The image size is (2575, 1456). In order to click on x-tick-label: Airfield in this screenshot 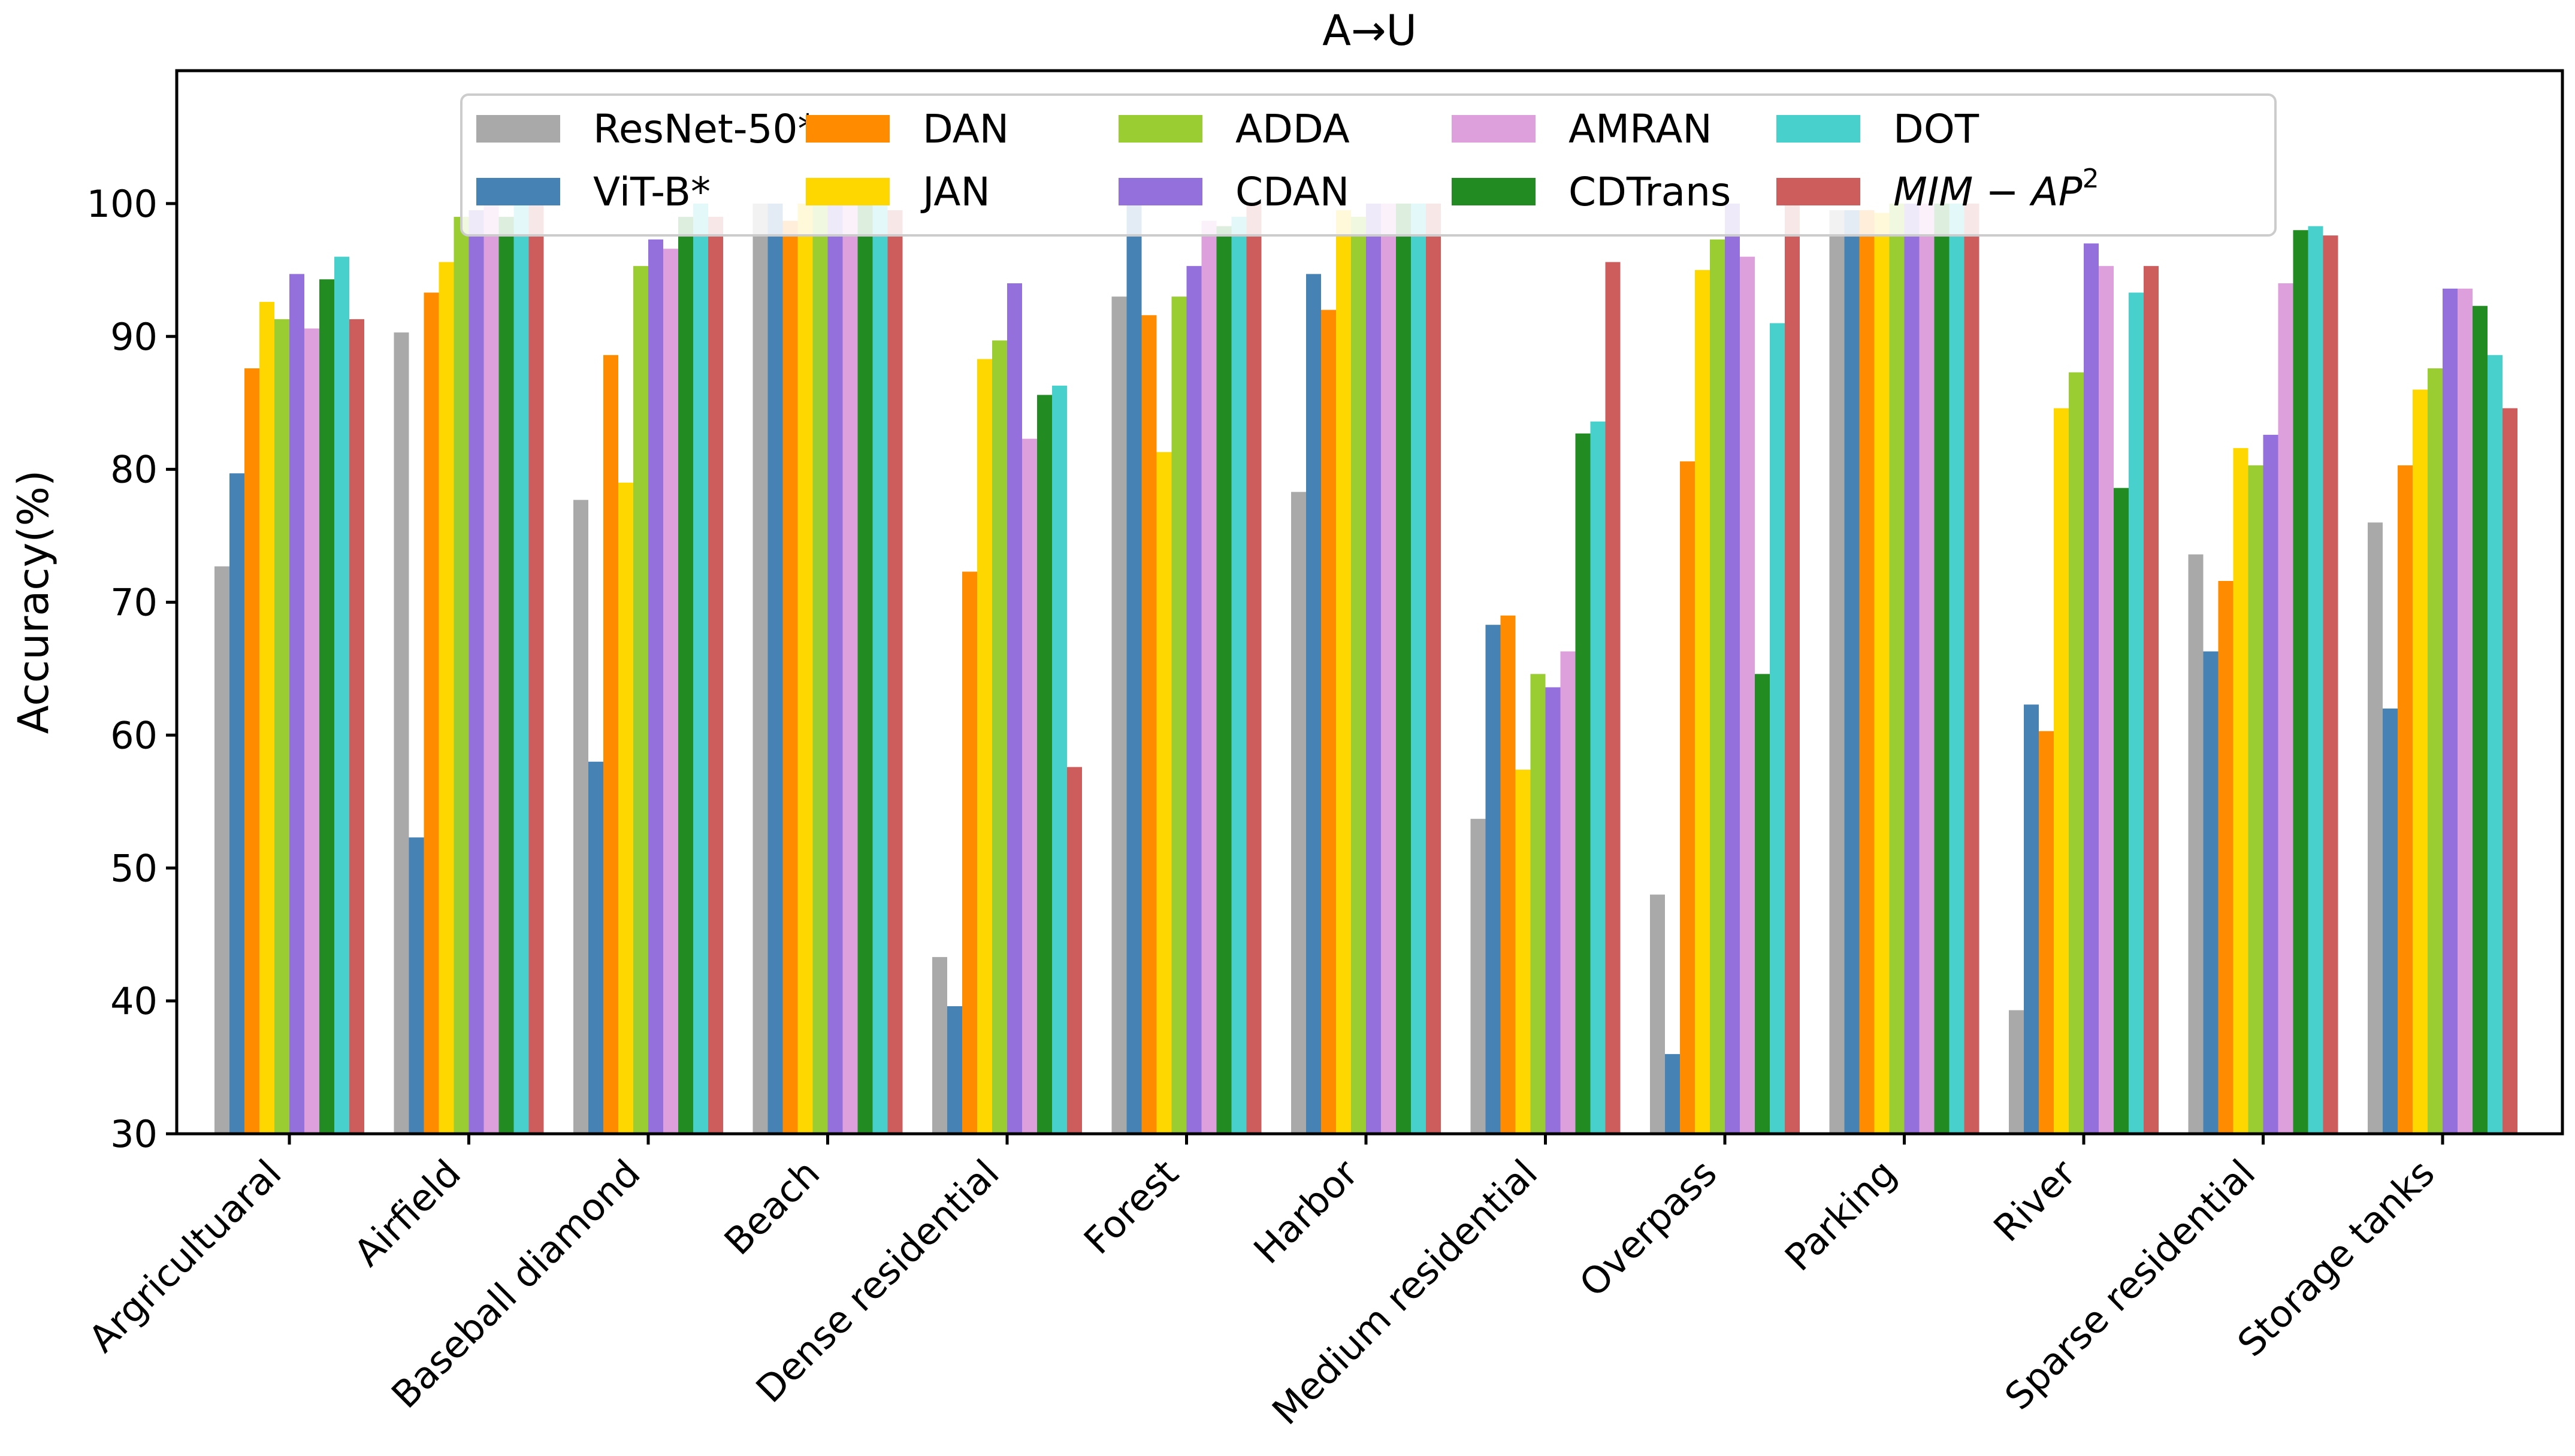, I will do `click(407, 1213)`.